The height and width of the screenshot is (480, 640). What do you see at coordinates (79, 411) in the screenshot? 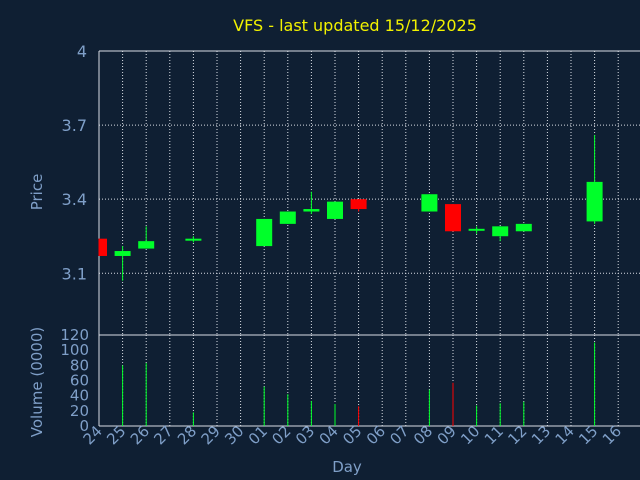
I see `volume-tick-label: 20` at bounding box center [79, 411].